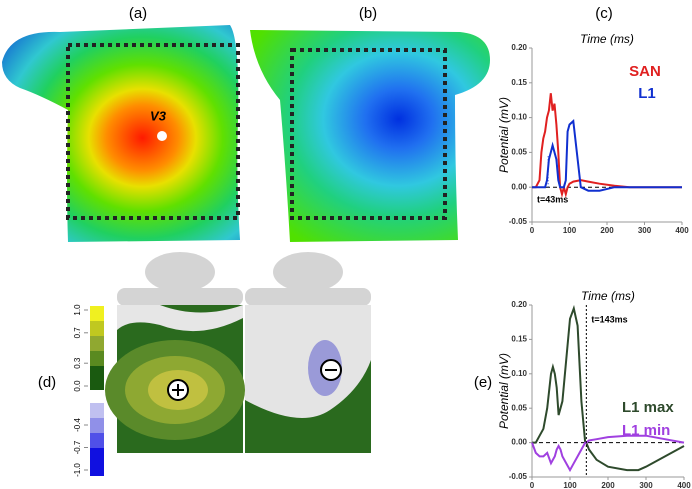 Image resolution: width=692 pixels, height=489 pixels. I want to click on panel-label: (b), so click(368, 13).